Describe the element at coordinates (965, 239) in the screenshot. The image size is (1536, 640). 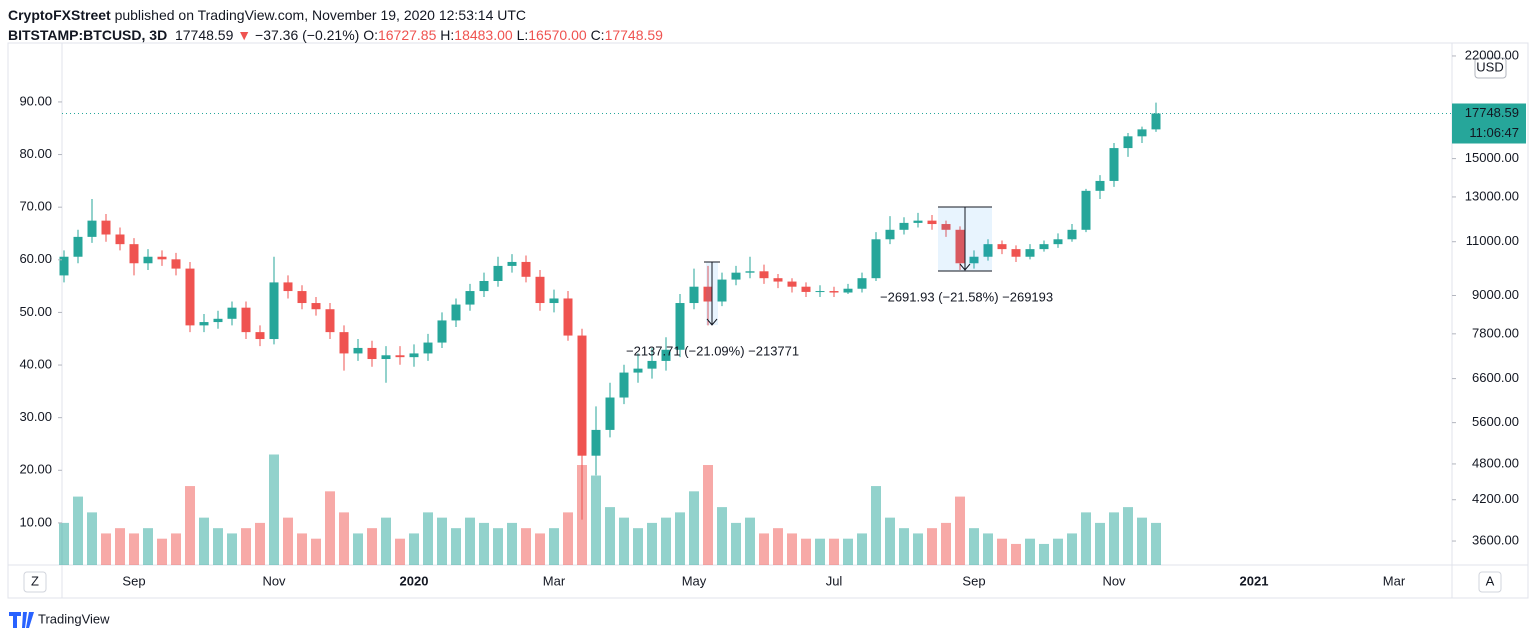
I see `measure-arrow` at that location.